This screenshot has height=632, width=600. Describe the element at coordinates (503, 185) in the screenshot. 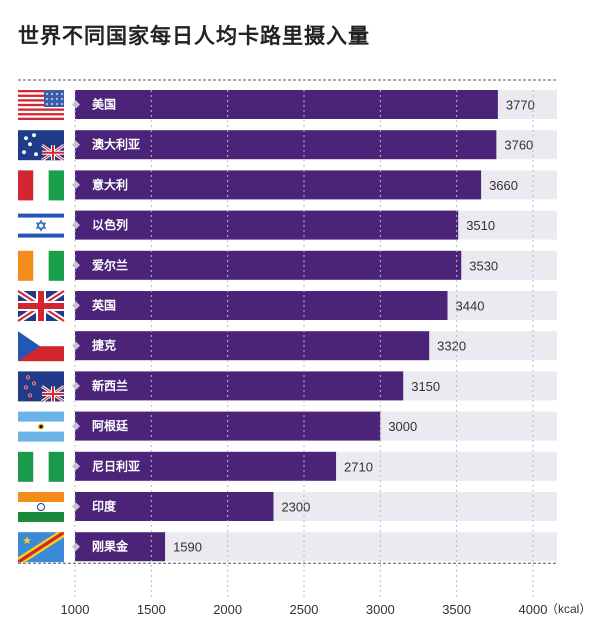

I see `value-label: 3660` at that location.